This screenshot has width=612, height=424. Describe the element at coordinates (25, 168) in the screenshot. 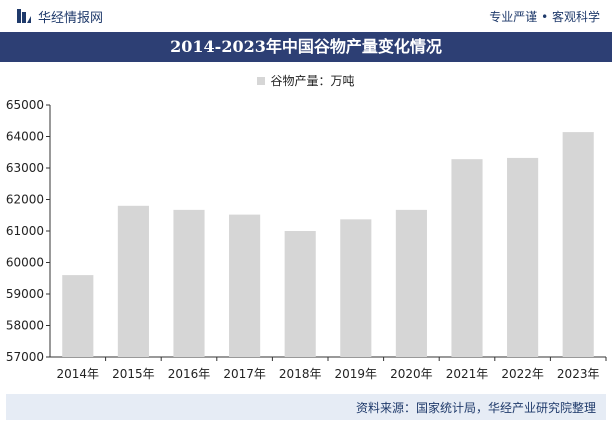

I see `y-tick-label: 63000` at that location.